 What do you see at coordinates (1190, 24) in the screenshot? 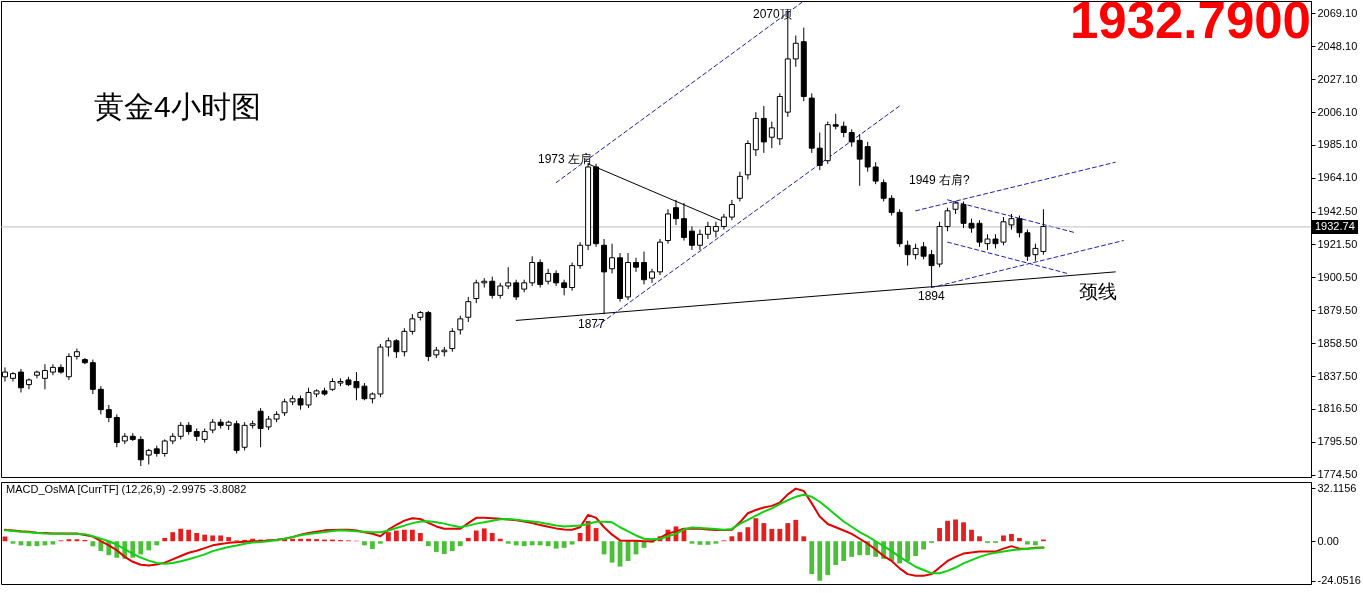
I see `annotation: 1932.7900` at bounding box center [1190, 24].